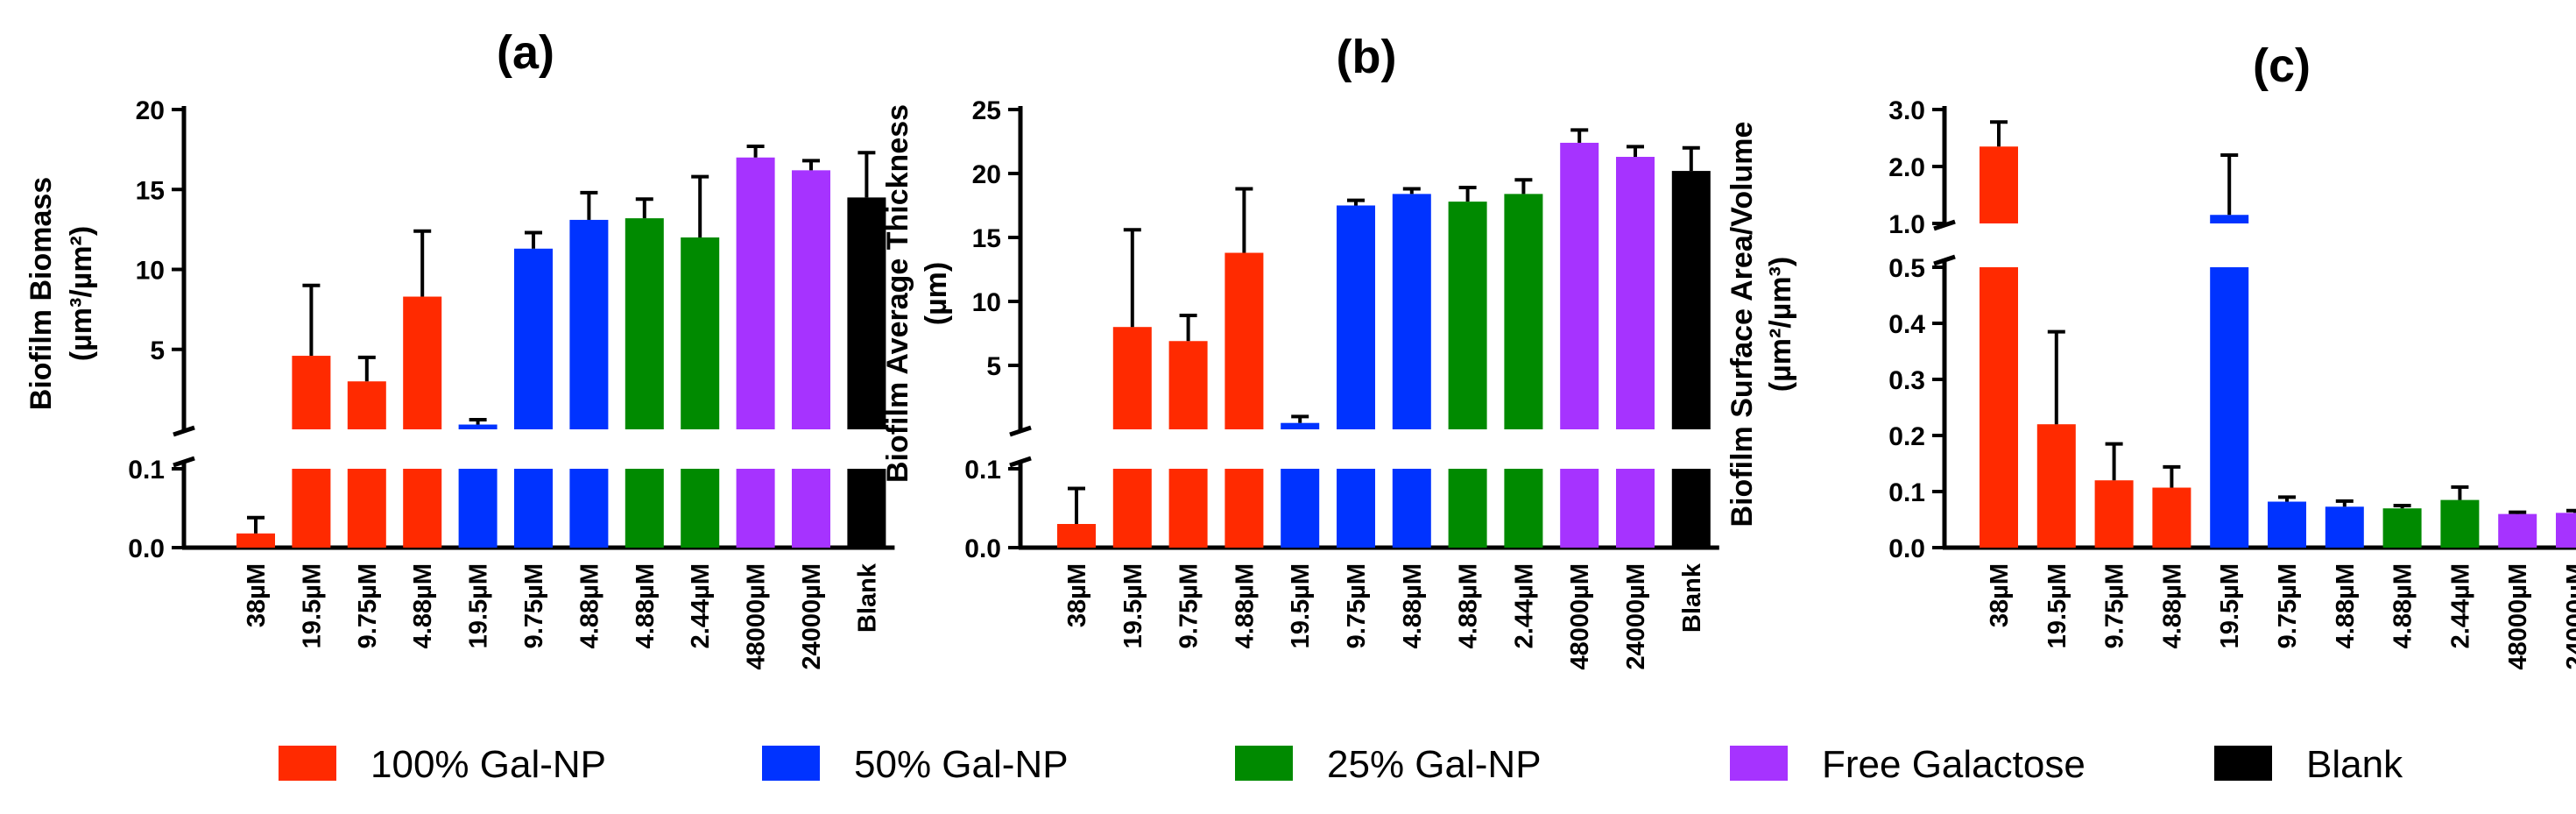 The width and height of the screenshot is (2576, 814). What do you see at coordinates (525, 52) in the screenshot?
I see `panel-title: (a)` at bounding box center [525, 52].